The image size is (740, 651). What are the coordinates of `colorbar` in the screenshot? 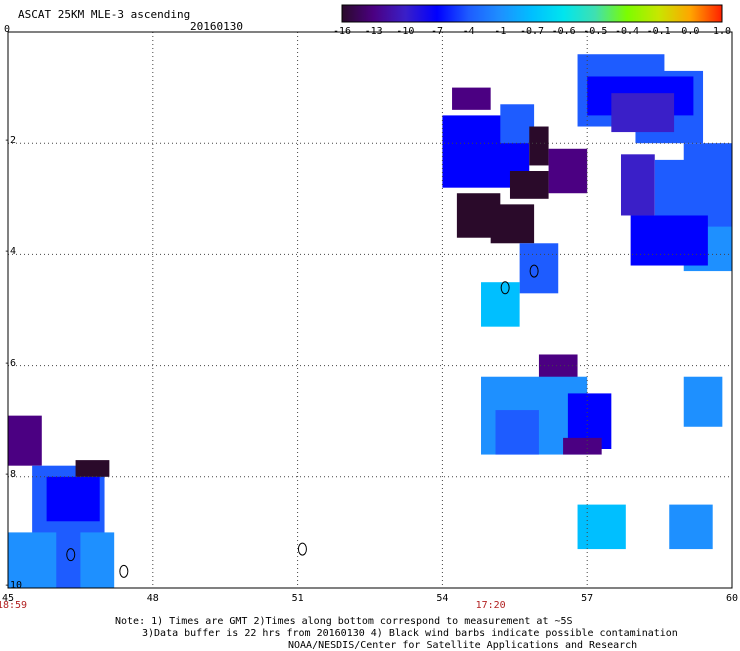 It's located at (532, 13).